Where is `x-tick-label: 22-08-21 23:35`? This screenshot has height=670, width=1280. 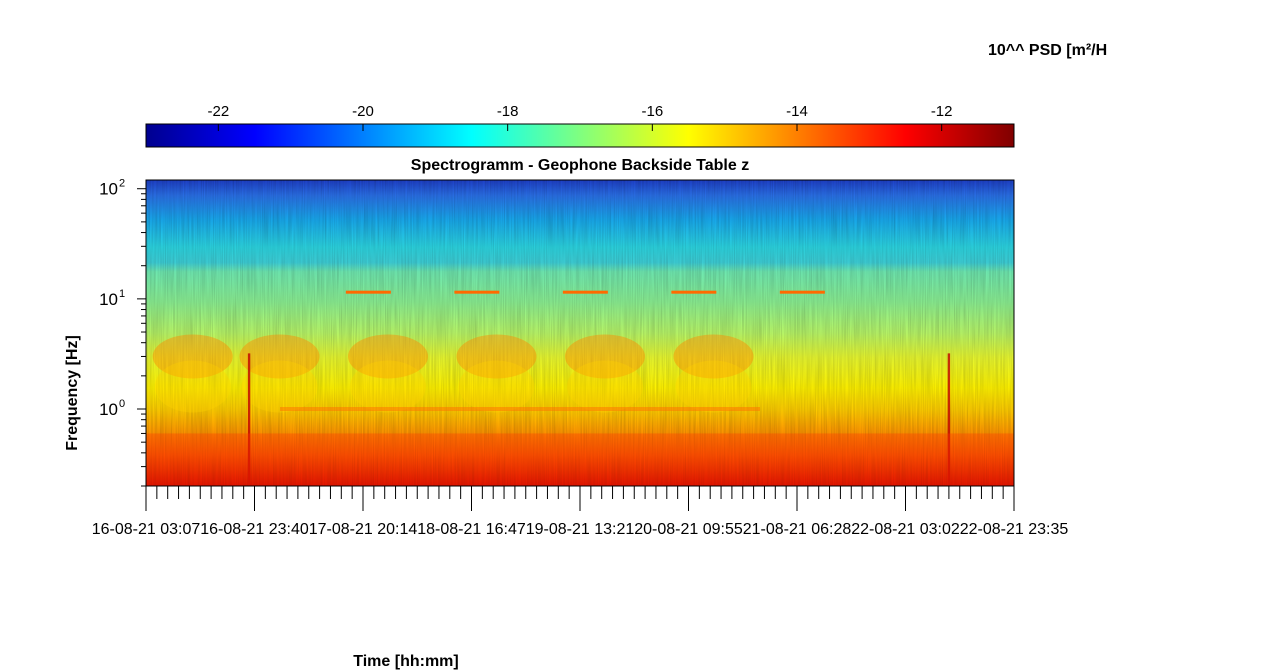
x-tick-label: 22-08-21 23:35 is located at coordinates (1014, 529).